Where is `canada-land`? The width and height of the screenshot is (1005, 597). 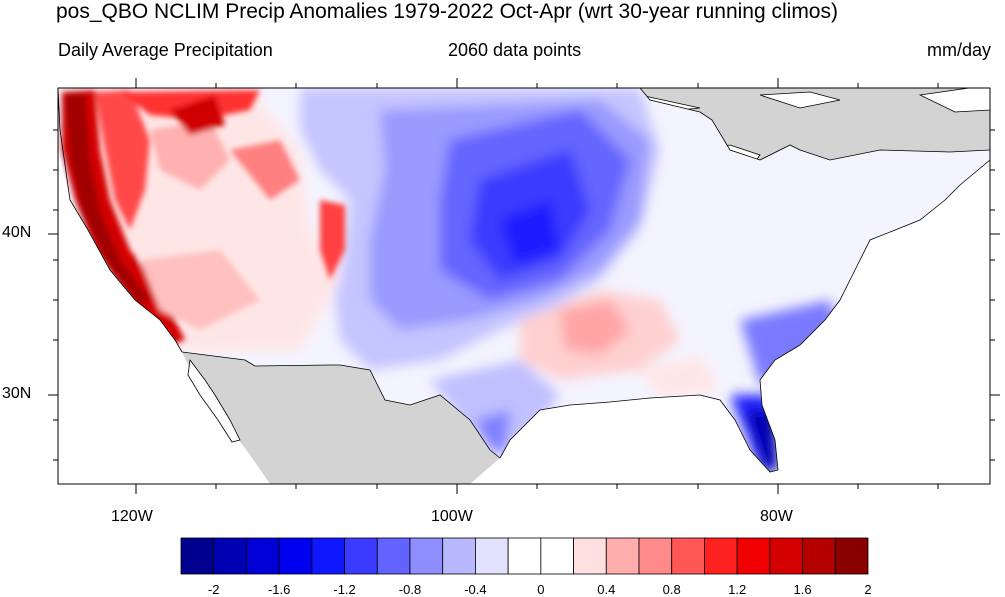
canada-land is located at coordinates (524, 124).